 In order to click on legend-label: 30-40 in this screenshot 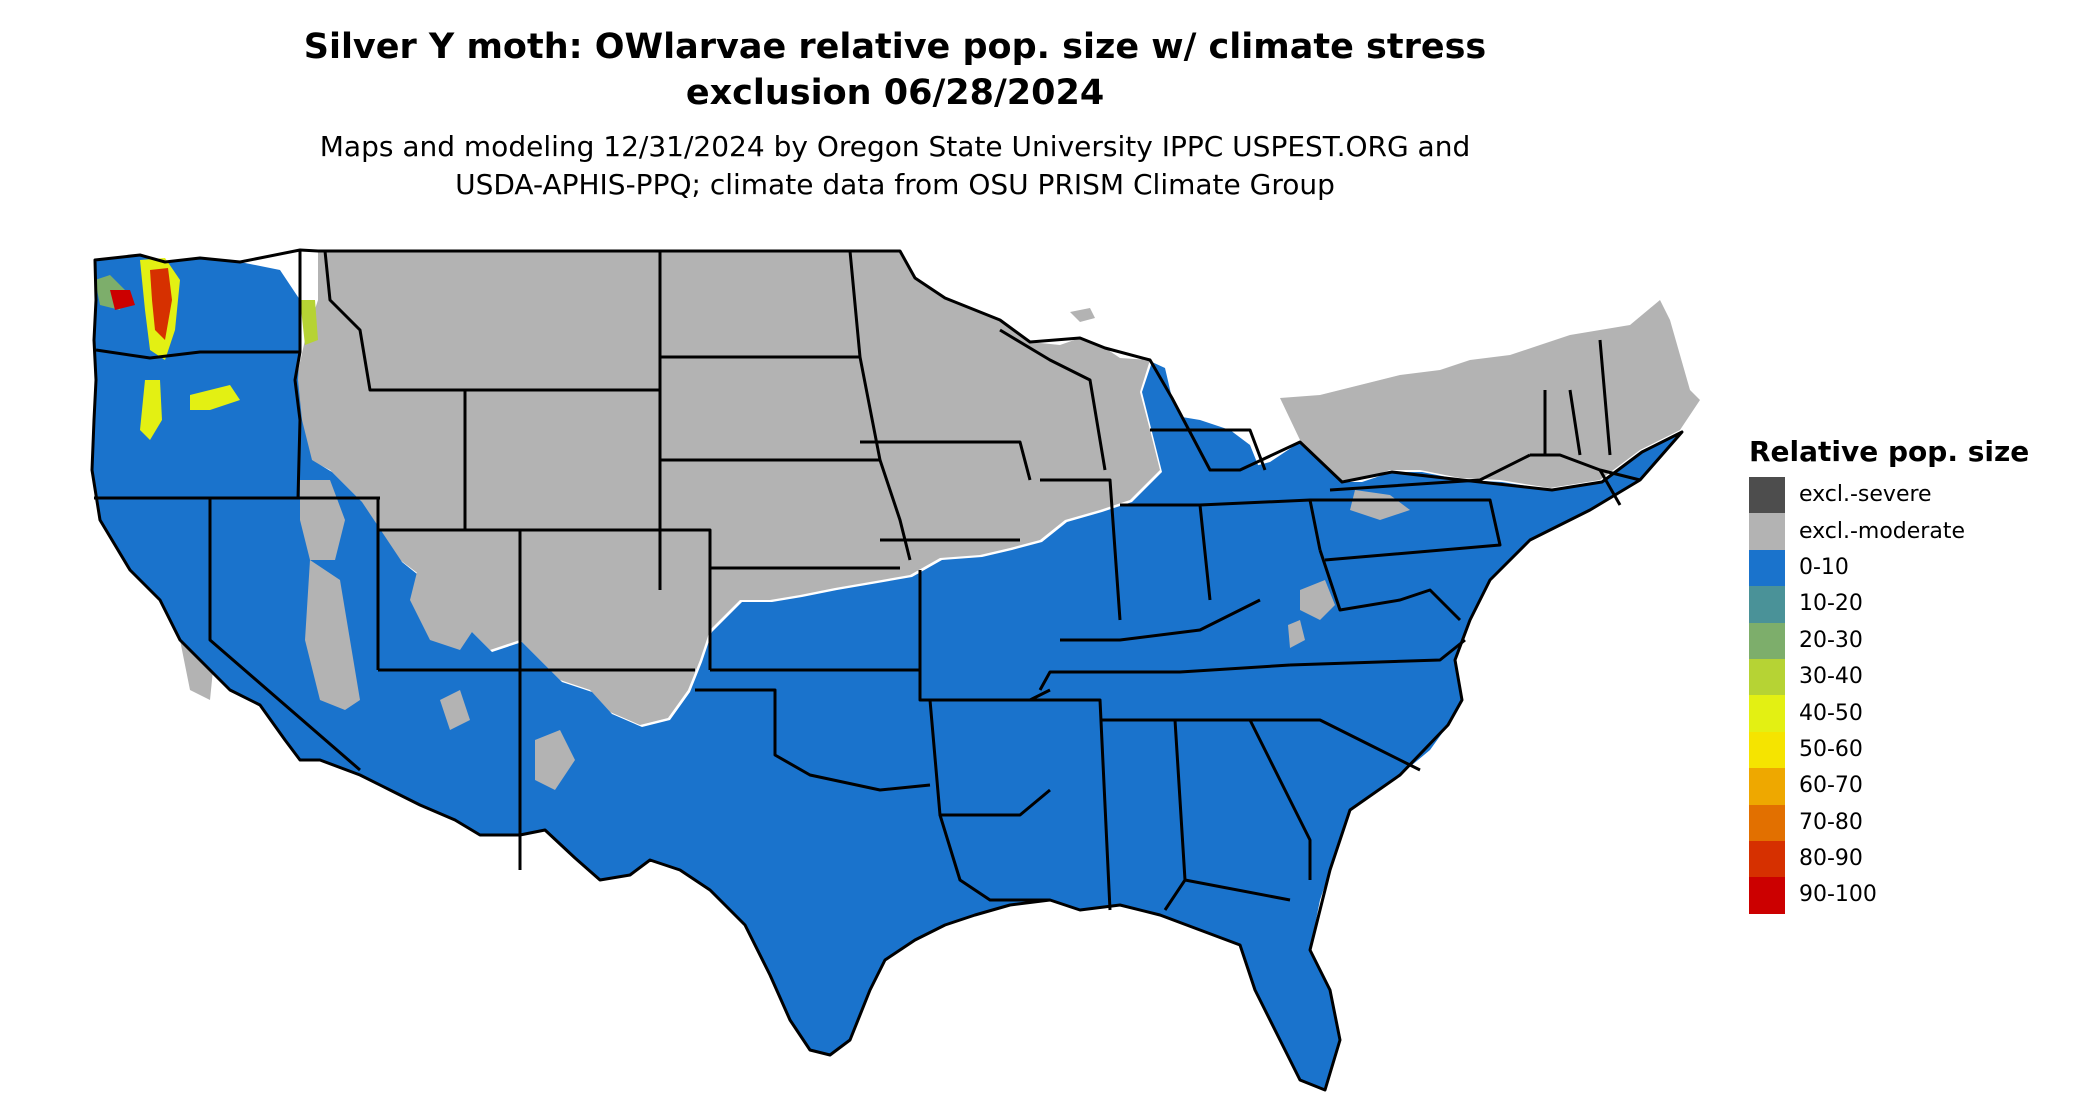, I will do `click(1831, 677)`.